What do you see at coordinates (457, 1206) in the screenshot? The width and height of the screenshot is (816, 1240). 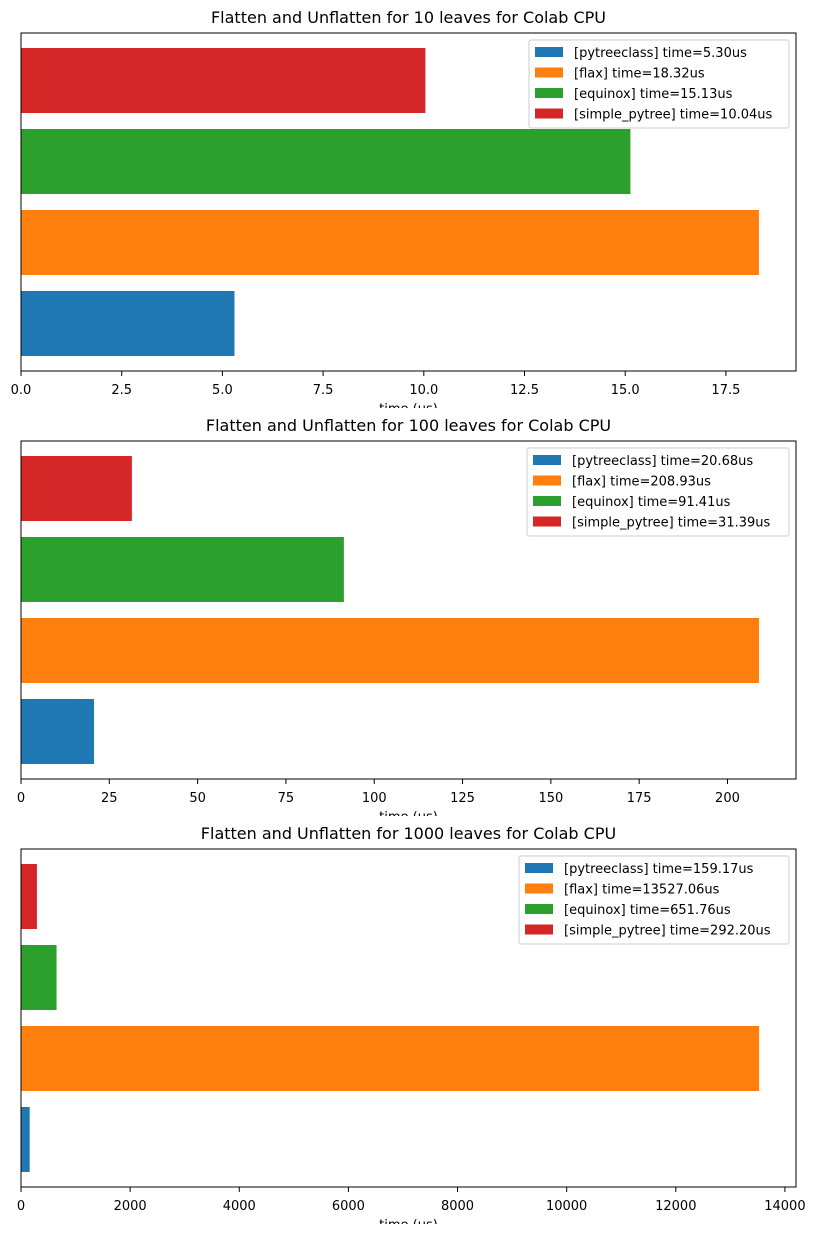 I see `x-tick-label: 8000` at bounding box center [457, 1206].